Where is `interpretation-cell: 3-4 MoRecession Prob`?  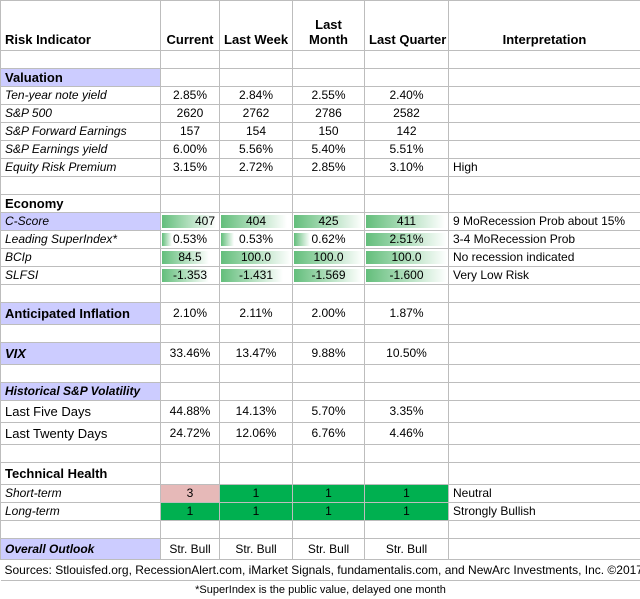 interpretation-cell: 3-4 MoRecession Prob is located at coordinates (544, 240).